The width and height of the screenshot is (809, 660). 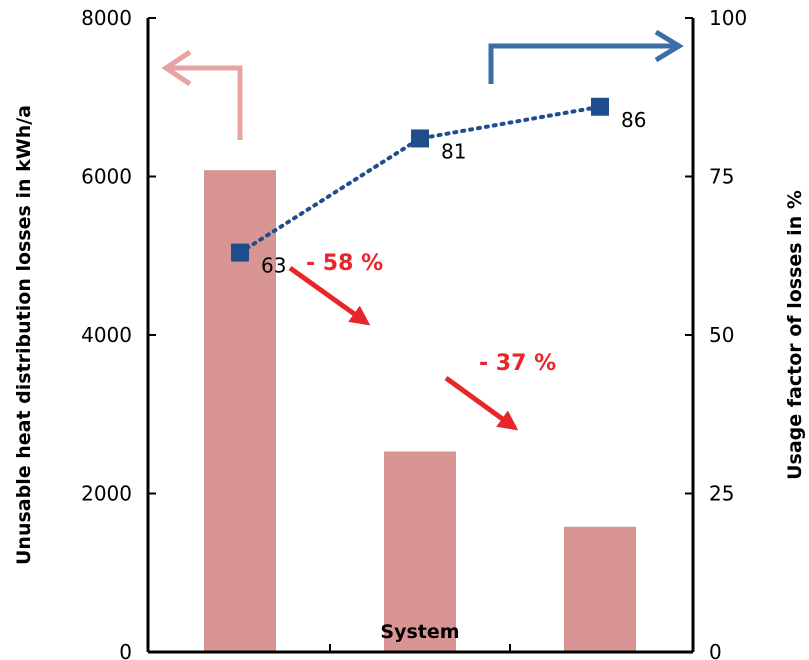 What do you see at coordinates (106, 335) in the screenshot?
I see `y-tick-label: 4000` at bounding box center [106, 335].